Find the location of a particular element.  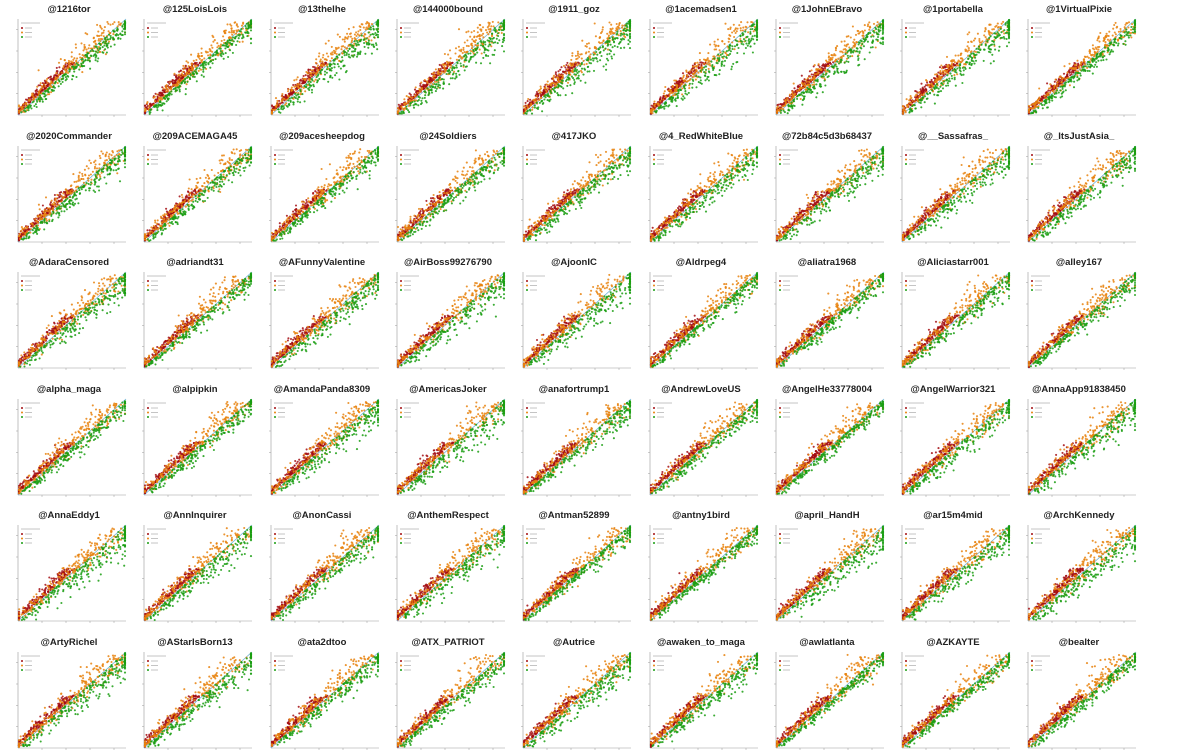

scatter-panel: @Autrice is located at coordinates (574, 696).